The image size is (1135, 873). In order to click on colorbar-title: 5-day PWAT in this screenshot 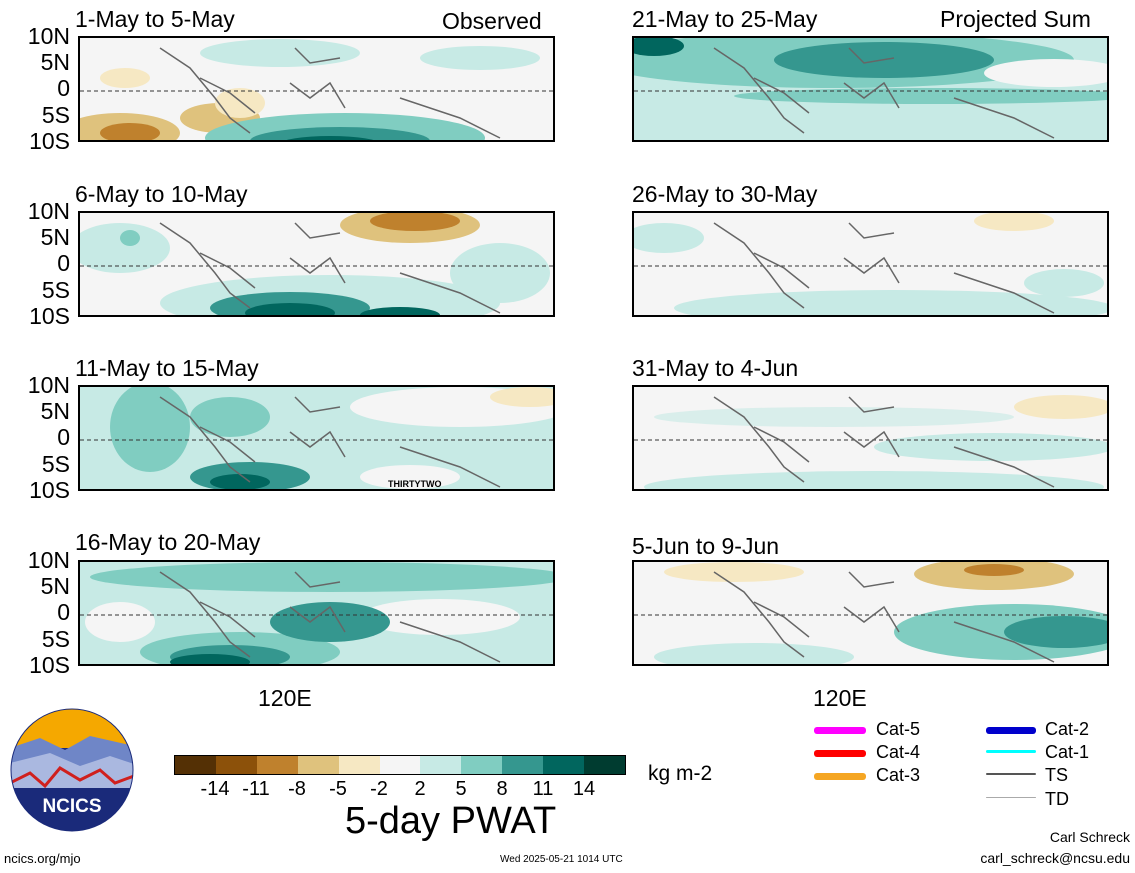, I will do `click(451, 821)`.